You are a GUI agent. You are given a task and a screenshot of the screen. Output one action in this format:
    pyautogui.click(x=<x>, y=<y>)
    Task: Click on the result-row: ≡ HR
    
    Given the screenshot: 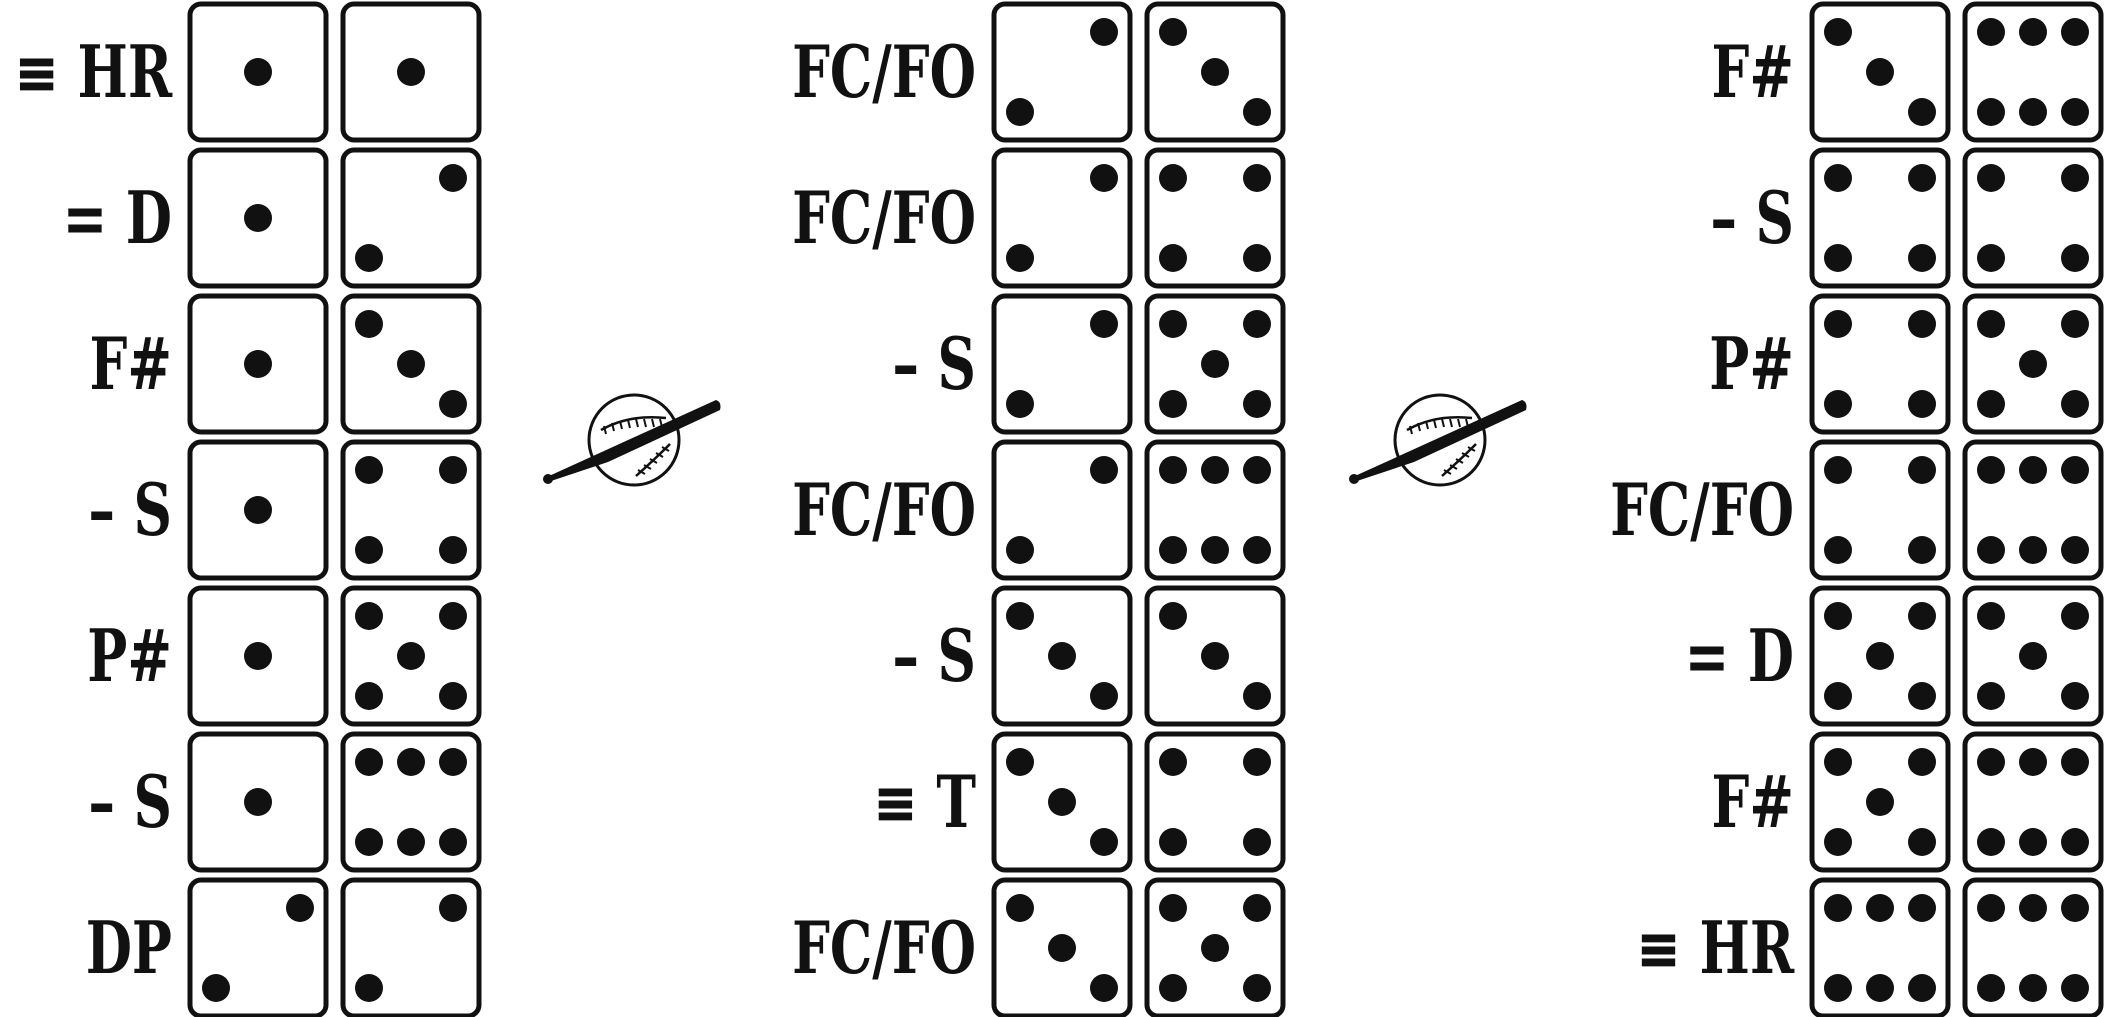 What is the action you would take?
    pyautogui.click(x=248, y=72)
    